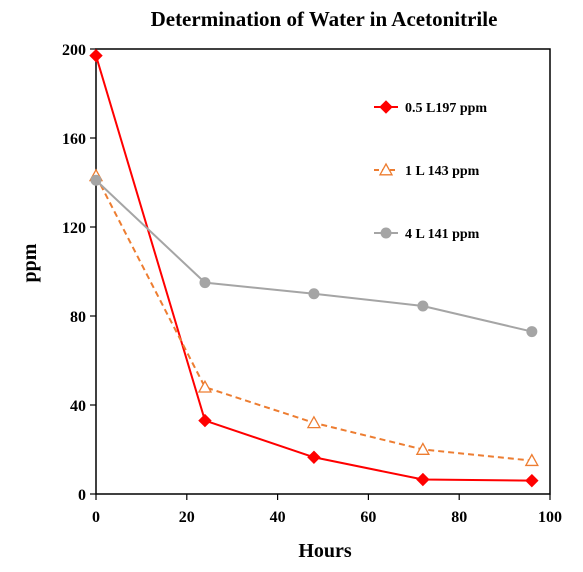 This screenshot has height=572, width=583. Describe the element at coordinates (74, 50) in the screenshot. I see `y-tick-label: 200` at that location.